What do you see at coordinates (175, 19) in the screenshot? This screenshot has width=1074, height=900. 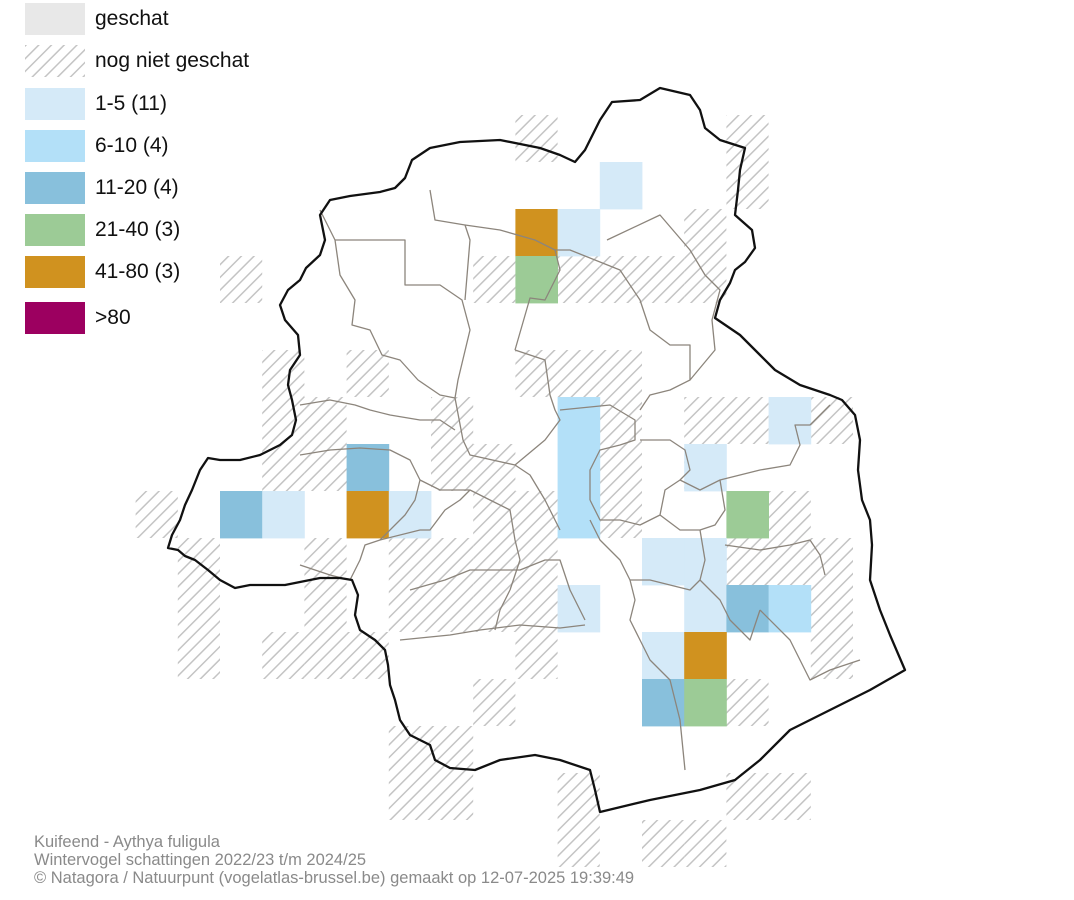 I see `legend-item: geschat` at bounding box center [175, 19].